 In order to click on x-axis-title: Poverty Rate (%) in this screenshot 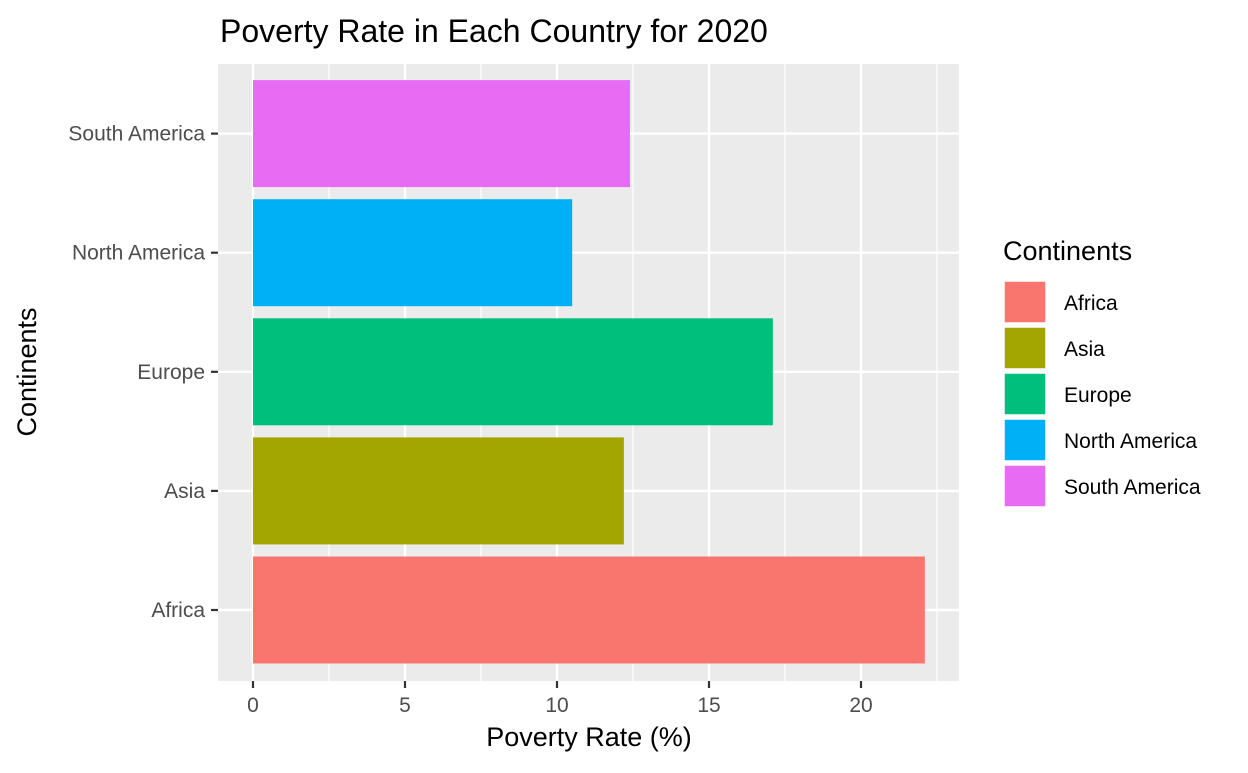, I will do `click(589, 737)`.